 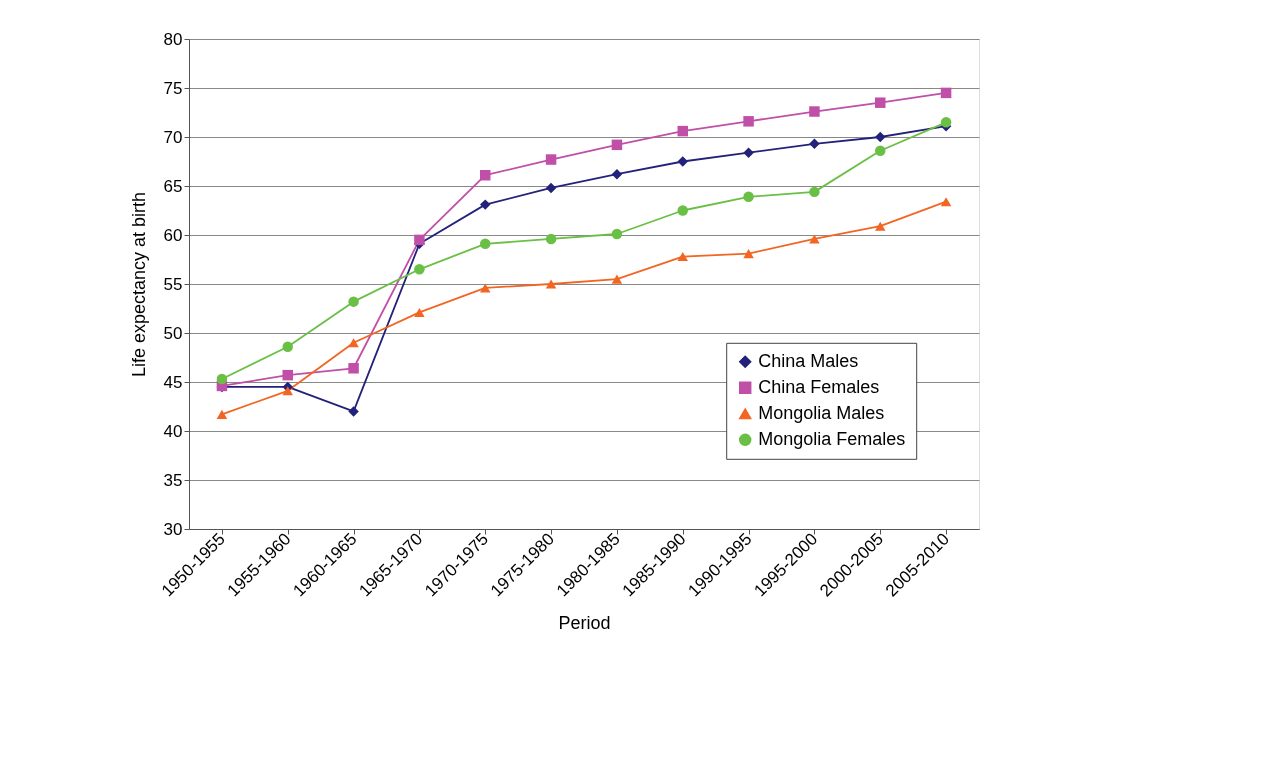 What do you see at coordinates (173, 333) in the screenshot?
I see `y-tick-label: 50` at bounding box center [173, 333].